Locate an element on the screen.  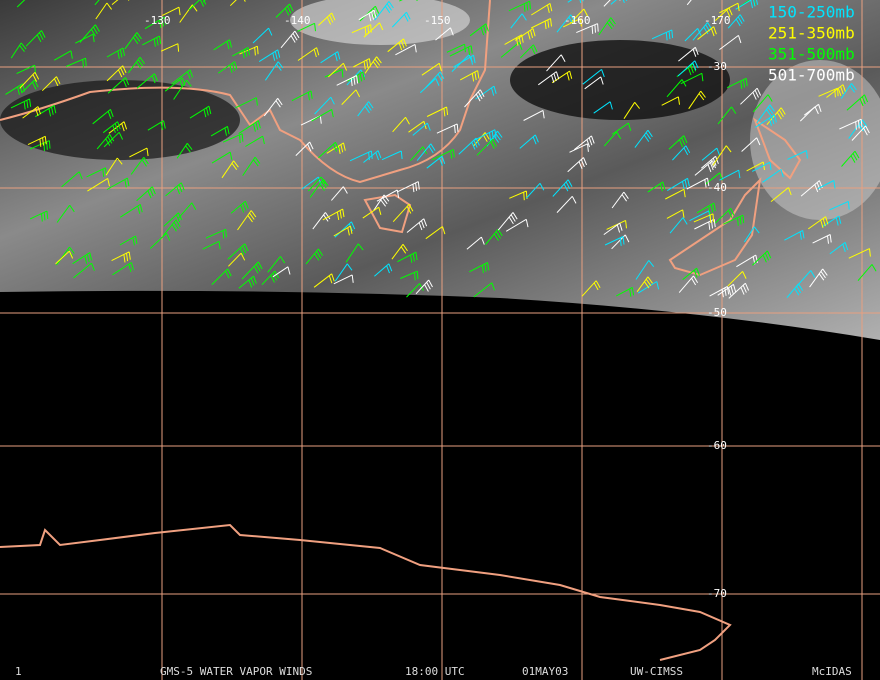
latitude-label: -30 is located at coordinates (717, 66).